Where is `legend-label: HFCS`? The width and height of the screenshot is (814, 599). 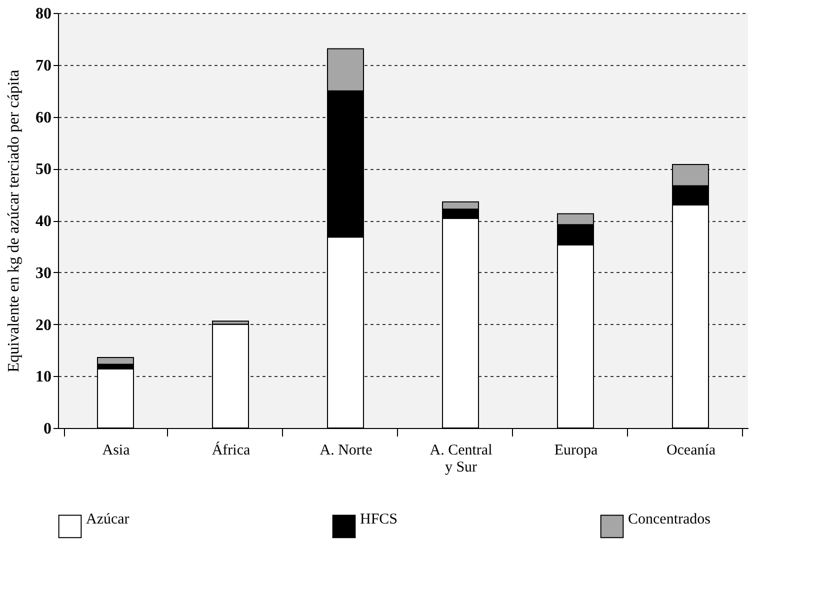 legend-label: HFCS is located at coordinates (379, 519).